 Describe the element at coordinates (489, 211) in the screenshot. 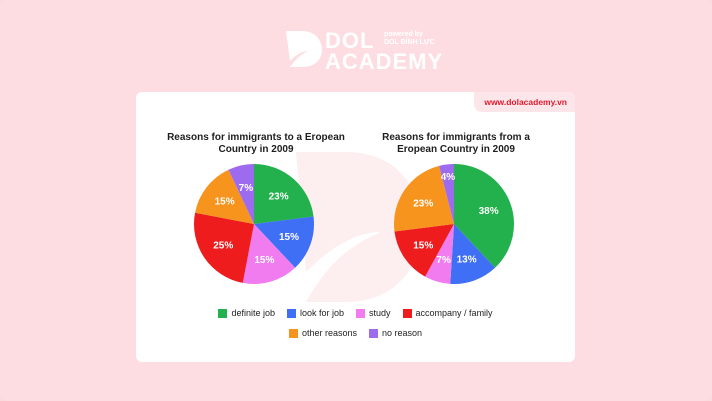

I see `pie-slice-label: 38%` at that location.